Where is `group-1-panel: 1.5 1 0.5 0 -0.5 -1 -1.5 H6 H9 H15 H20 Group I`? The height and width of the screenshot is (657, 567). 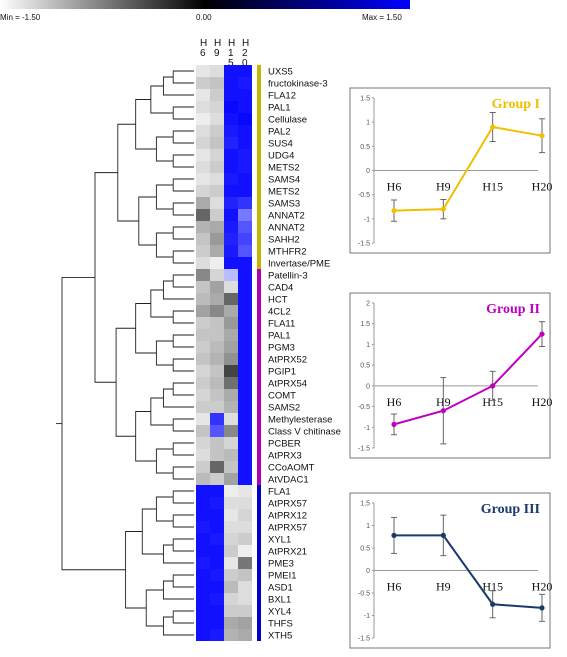 group-1-panel: 1.5 1 0.5 0 -0.5 -1 -1.5 H6 H9 H15 H20 Group I is located at coordinates (450, 170).